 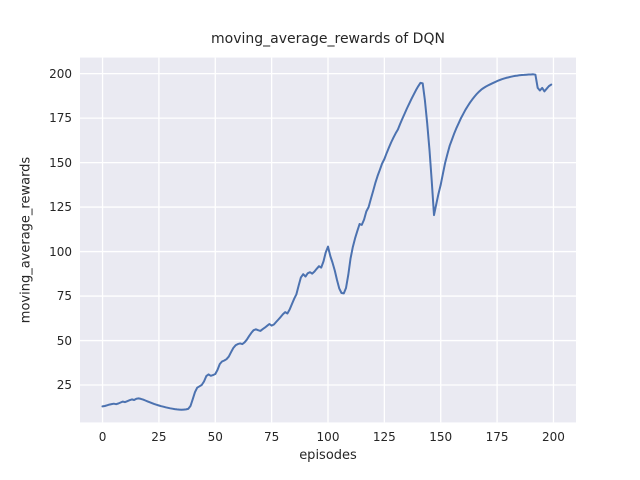 I want to click on chart-title: moving_average_rewards of DQN, so click(x=328, y=39).